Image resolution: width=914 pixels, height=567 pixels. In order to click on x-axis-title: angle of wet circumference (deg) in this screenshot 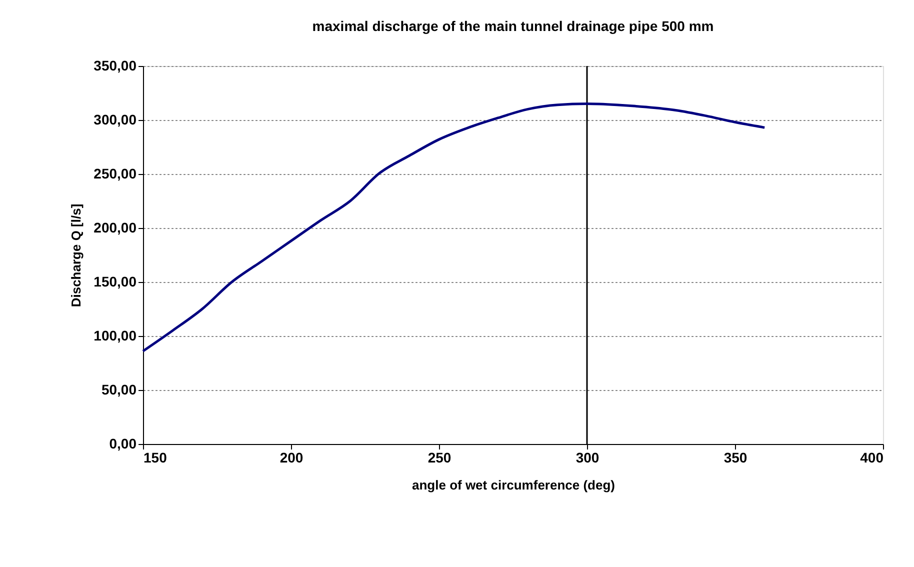, I will do `click(513, 485)`.